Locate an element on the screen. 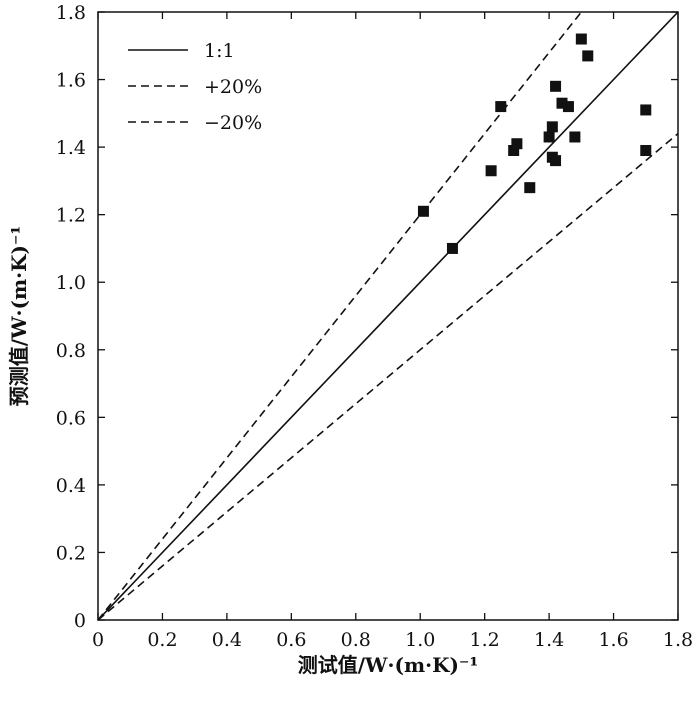 The image size is (700, 703). x-tick-label: 1.8 is located at coordinates (678, 640).